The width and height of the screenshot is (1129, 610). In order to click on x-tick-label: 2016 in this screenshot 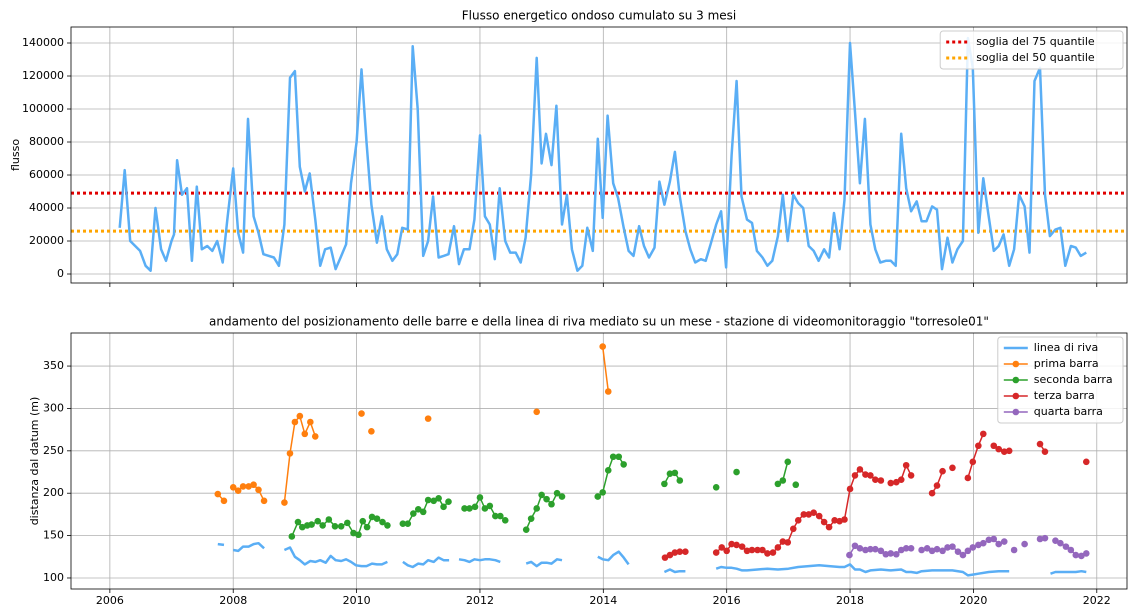, I will do `click(727, 600)`.